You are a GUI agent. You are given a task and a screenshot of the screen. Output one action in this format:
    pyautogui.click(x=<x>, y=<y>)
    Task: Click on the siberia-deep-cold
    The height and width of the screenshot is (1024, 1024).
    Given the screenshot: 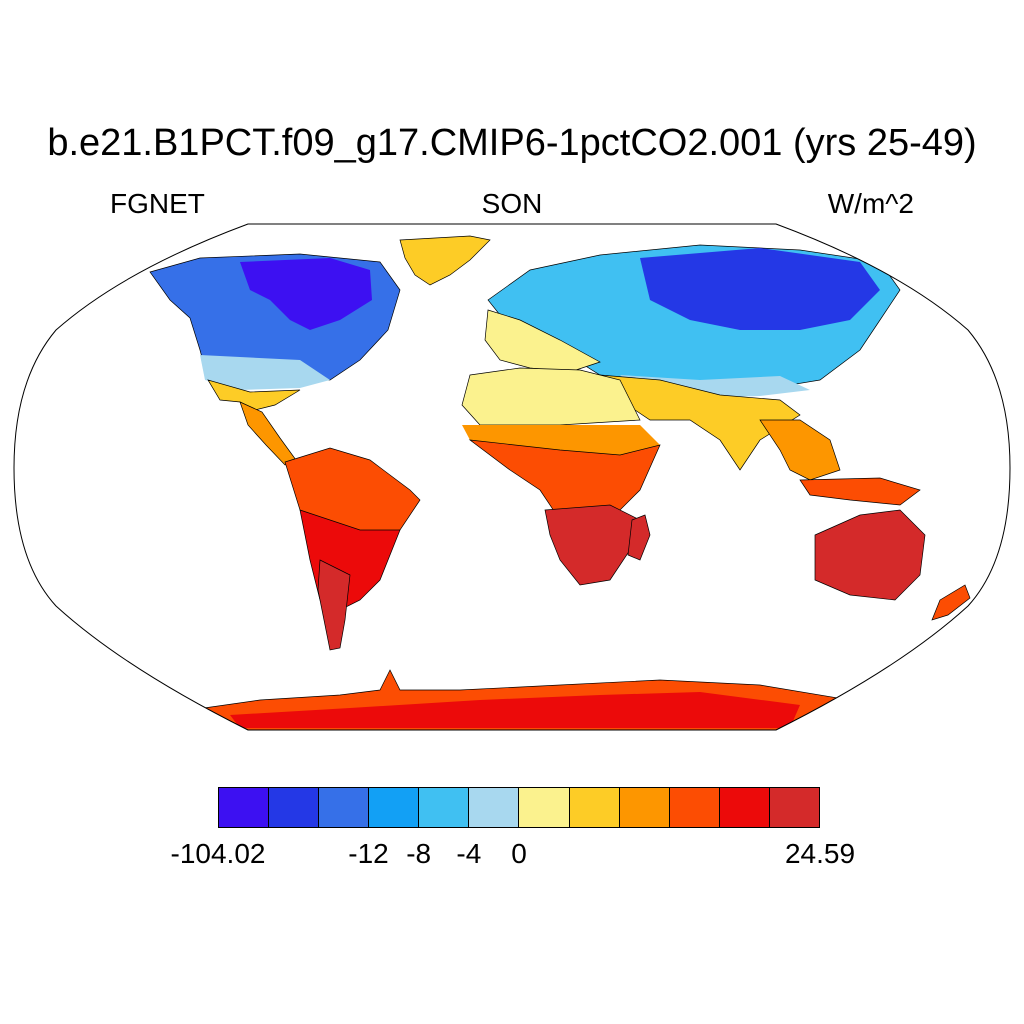 What is the action you would take?
    pyautogui.click(x=760, y=289)
    